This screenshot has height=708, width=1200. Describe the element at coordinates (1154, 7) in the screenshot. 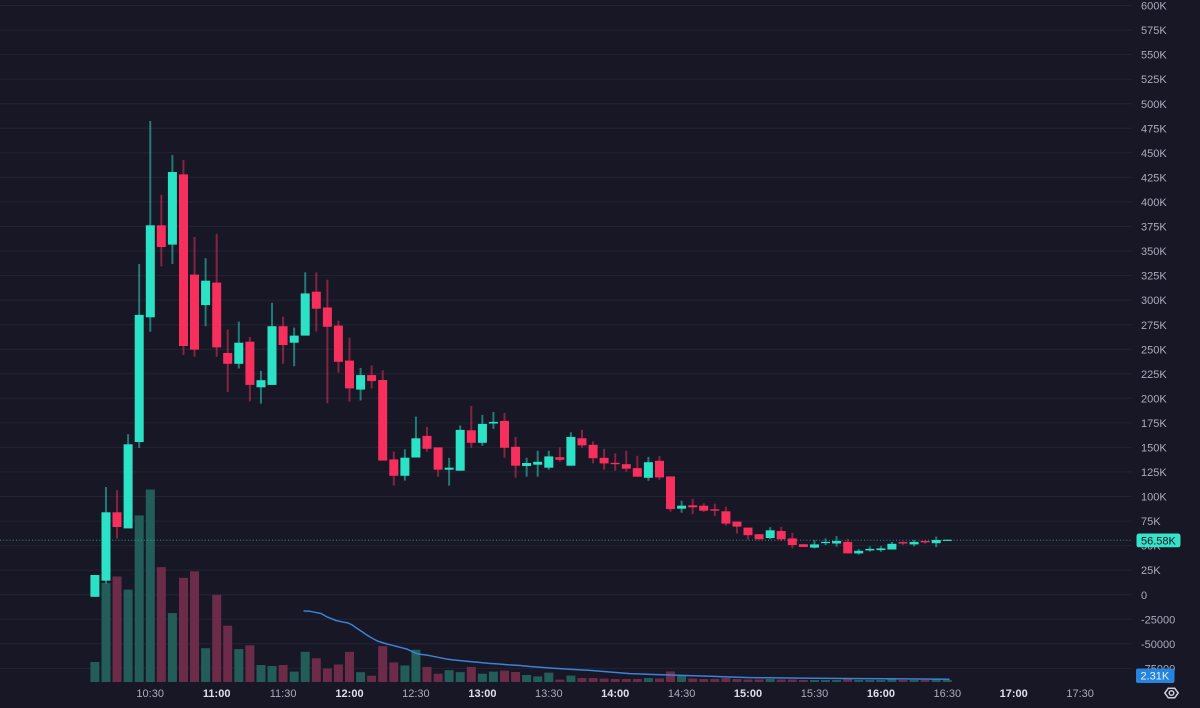

I see `svg-text: 600K` at that location.